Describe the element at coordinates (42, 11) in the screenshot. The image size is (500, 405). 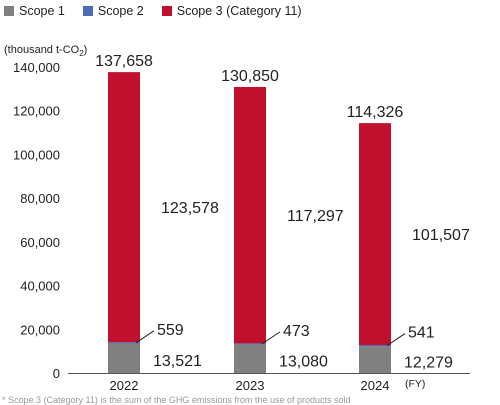
I see `legend-label-scope1: Scope 1` at that location.